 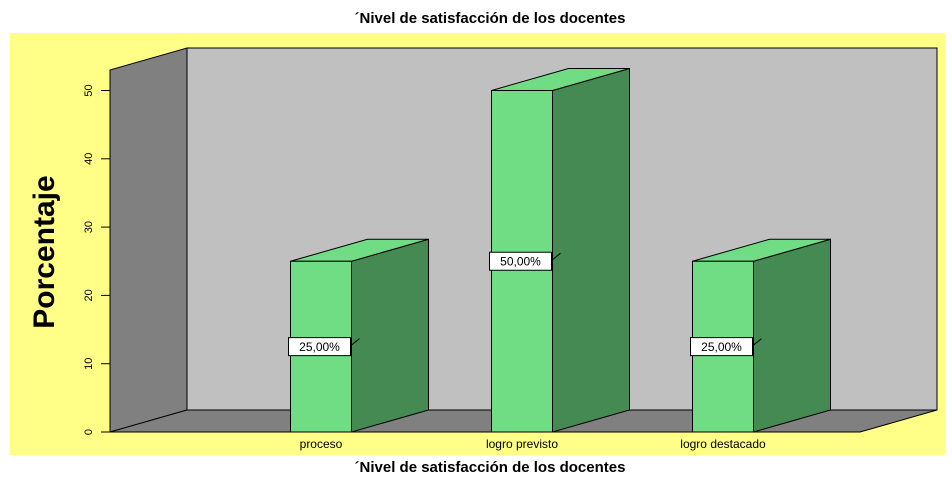 What do you see at coordinates (44, 251) in the screenshot?
I see `y-axis-title: Porcentaje` at bounding box center [44, 251].